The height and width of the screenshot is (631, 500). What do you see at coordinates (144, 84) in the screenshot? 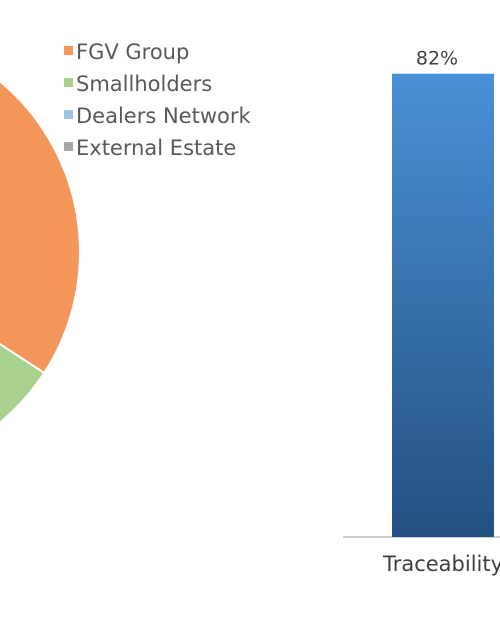
I see `legend-label-smallholders: Smallholders` at bounding box center [144, 84].